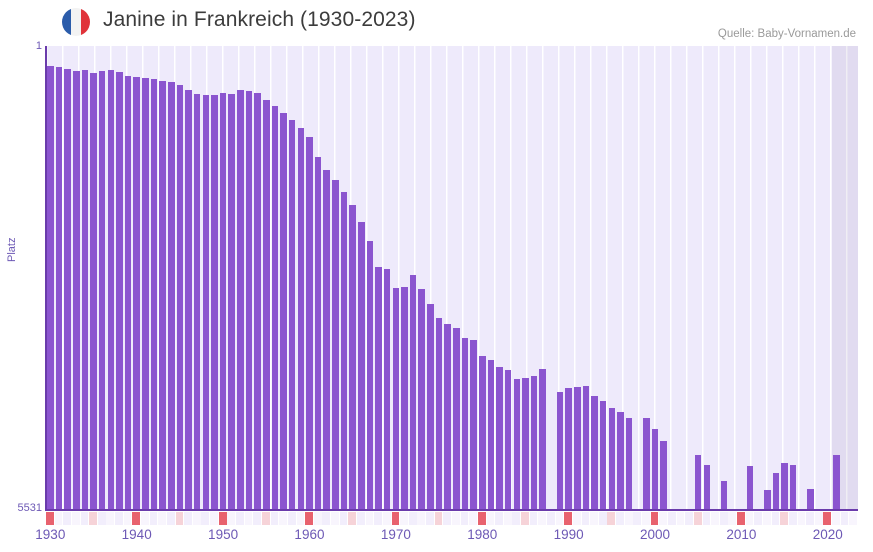  What do you see at coordinates (446, 538) in the screenshot?
I see `x-axis-labels: 1930 1940 1950 1960 1970 1980 1990 2000 2010 2020` at bounding box center [446, 538].